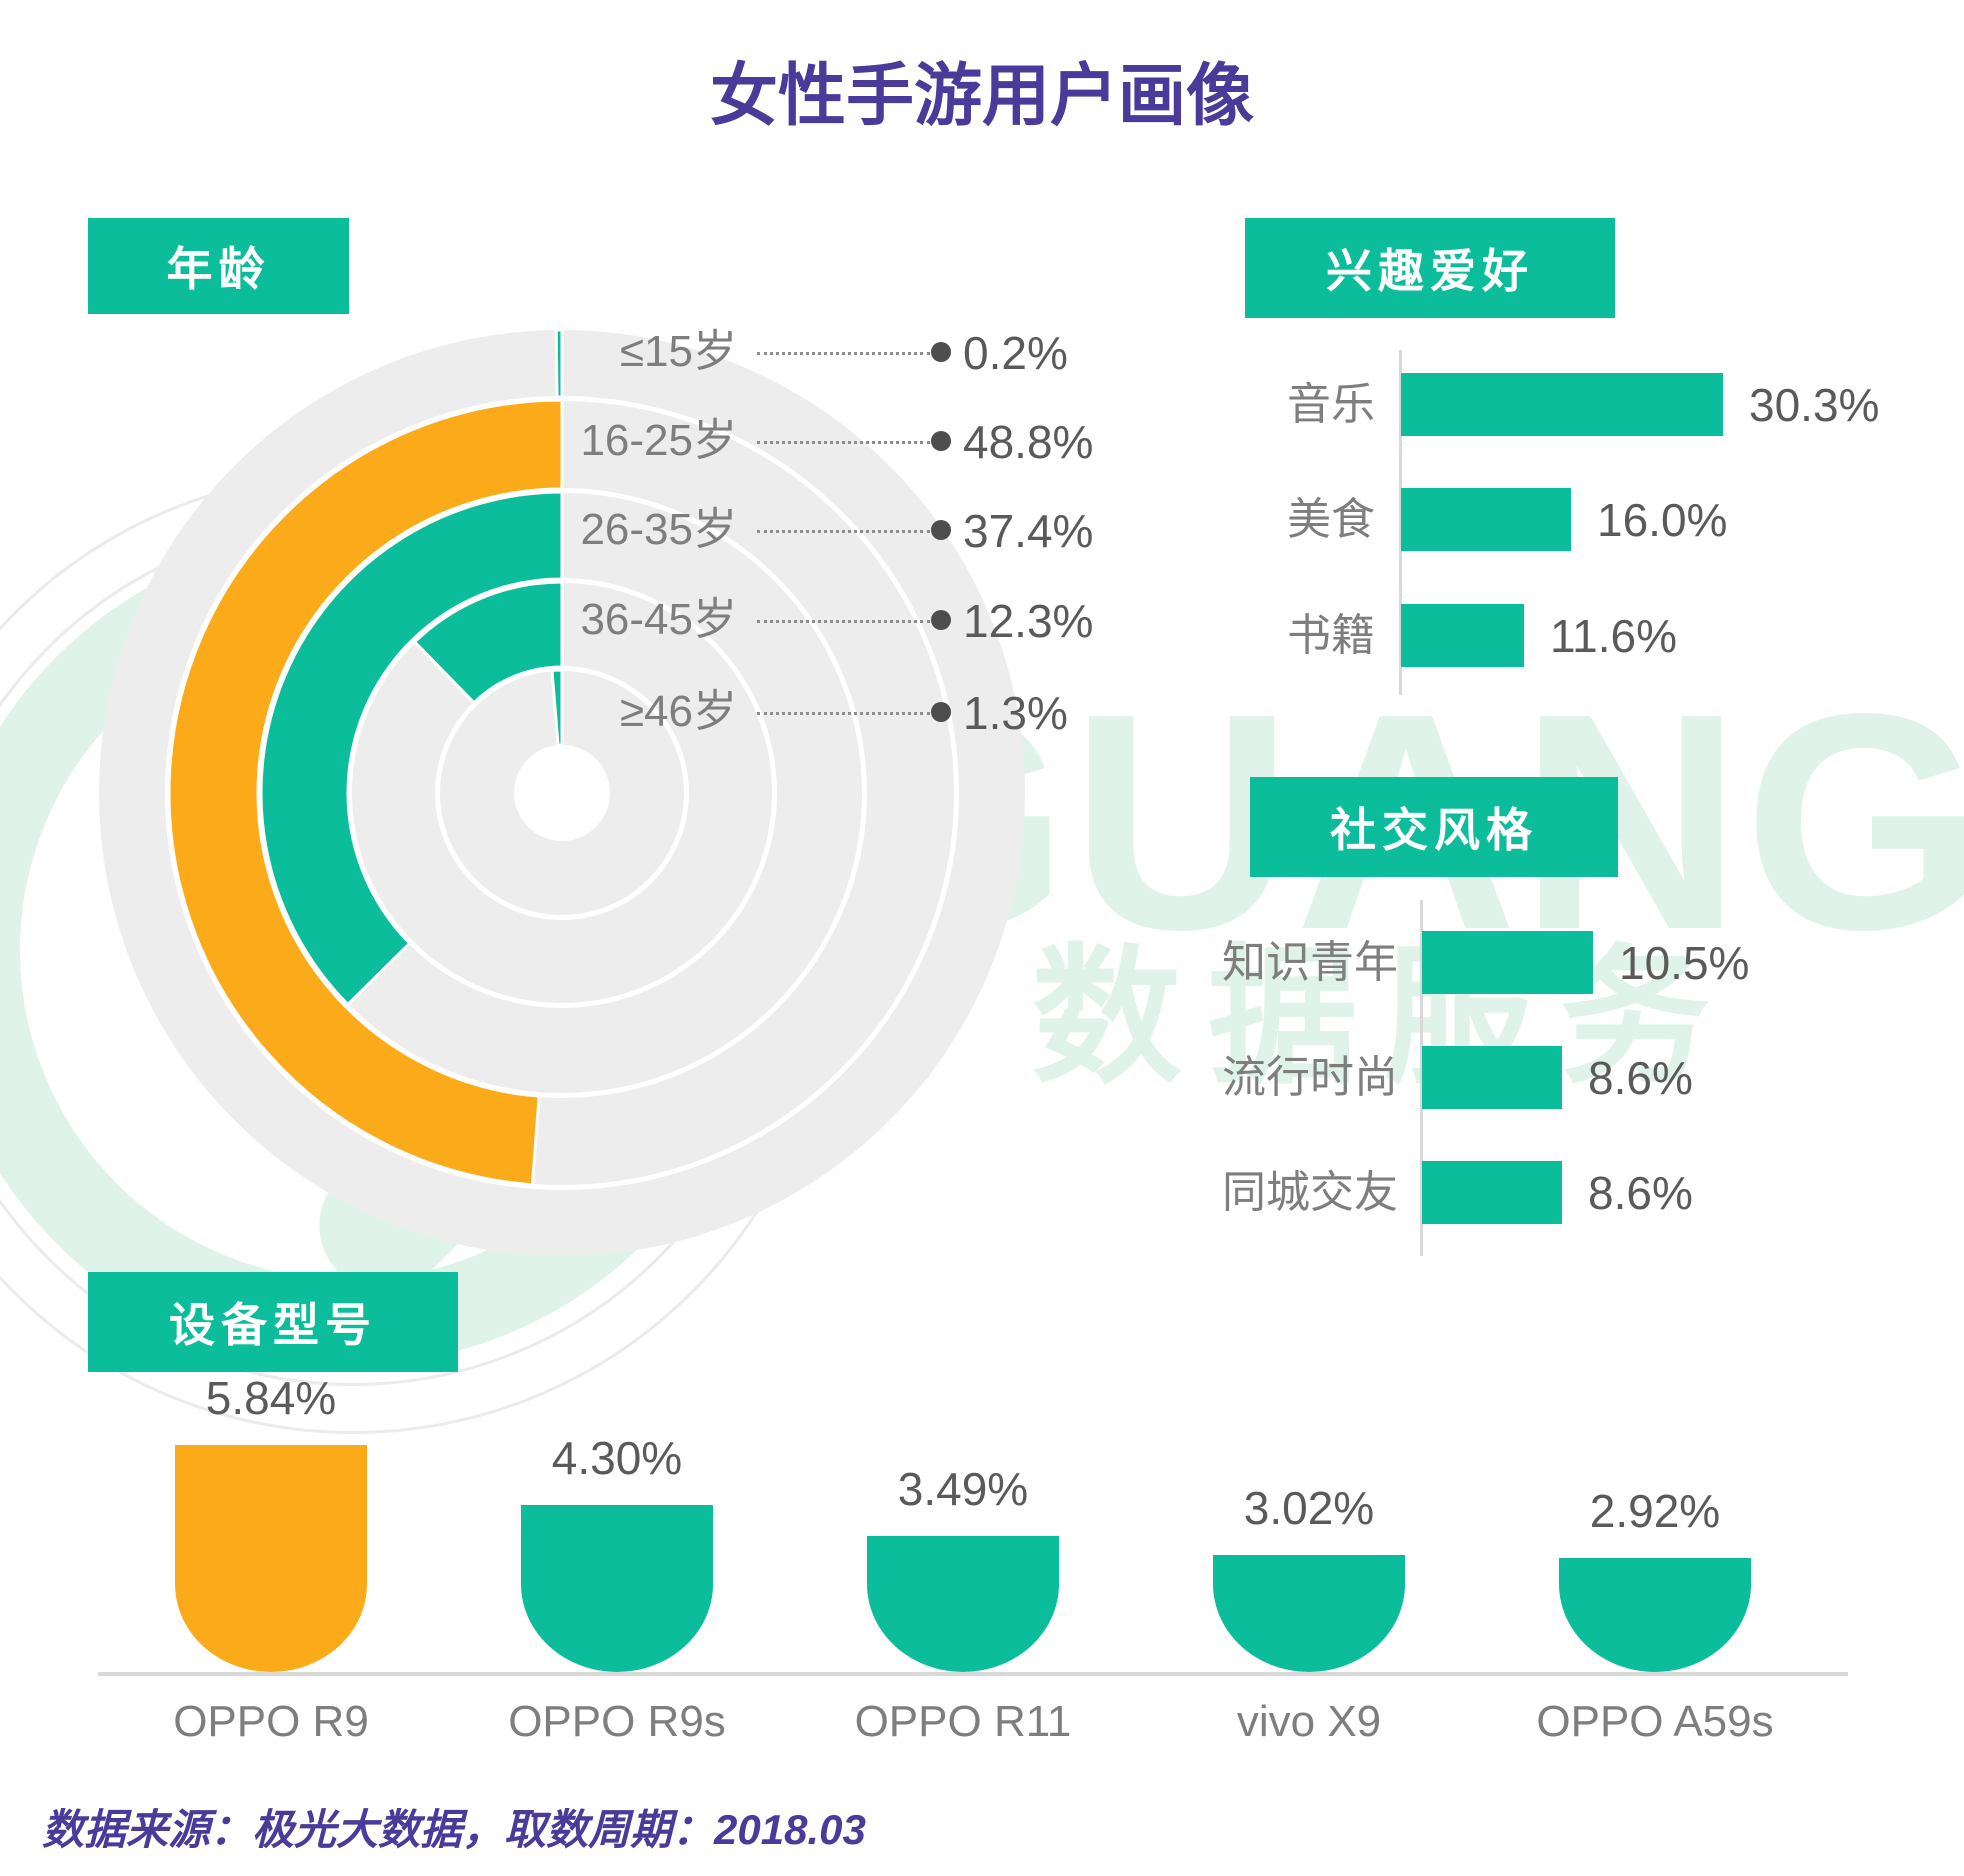 Image resolution: width=1964 pixels, height=1876 pixels. What do you see at coordinates (1015, 713) in the screenshot?
I see `age-value: 1.3%` at bounding box center [1015, 713].